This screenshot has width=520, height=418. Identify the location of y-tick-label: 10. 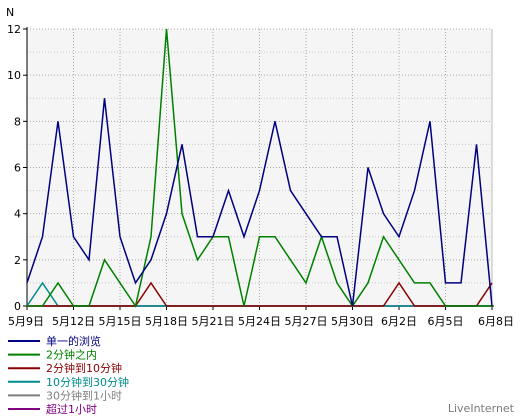
(14, 75).